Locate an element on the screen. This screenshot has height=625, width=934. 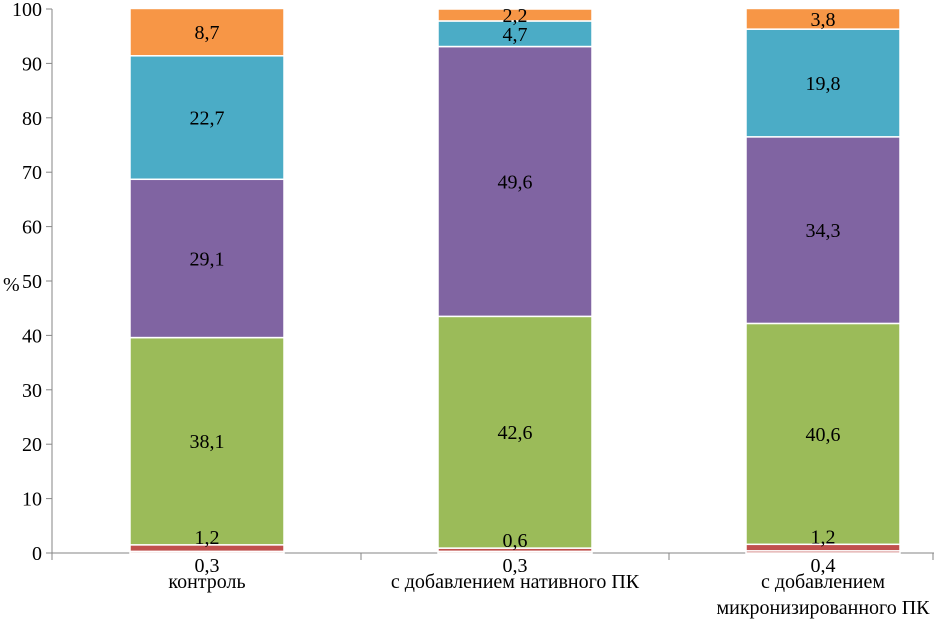
data-label: 8,7 is located at coordinates (207, 33).